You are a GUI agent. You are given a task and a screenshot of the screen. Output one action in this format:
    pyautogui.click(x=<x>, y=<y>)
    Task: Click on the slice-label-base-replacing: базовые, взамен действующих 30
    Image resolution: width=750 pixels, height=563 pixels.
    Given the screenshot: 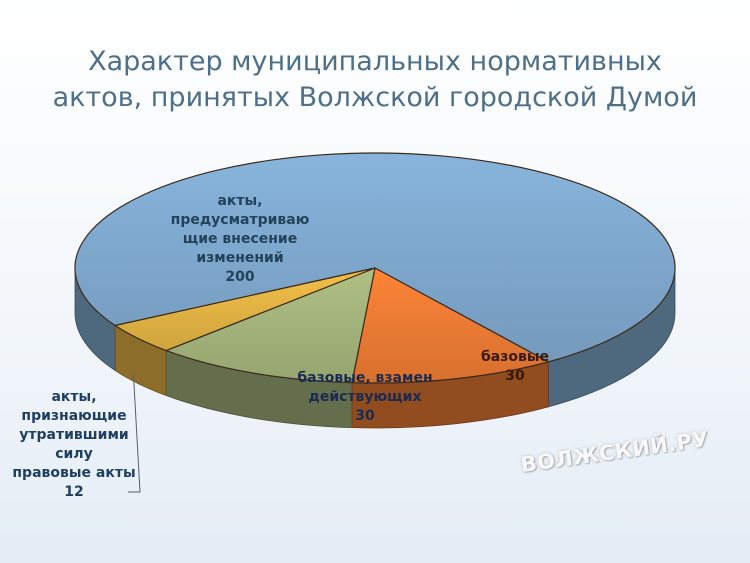 What is the action you would take?
    pyautogui.click(x=365, y=397)
    